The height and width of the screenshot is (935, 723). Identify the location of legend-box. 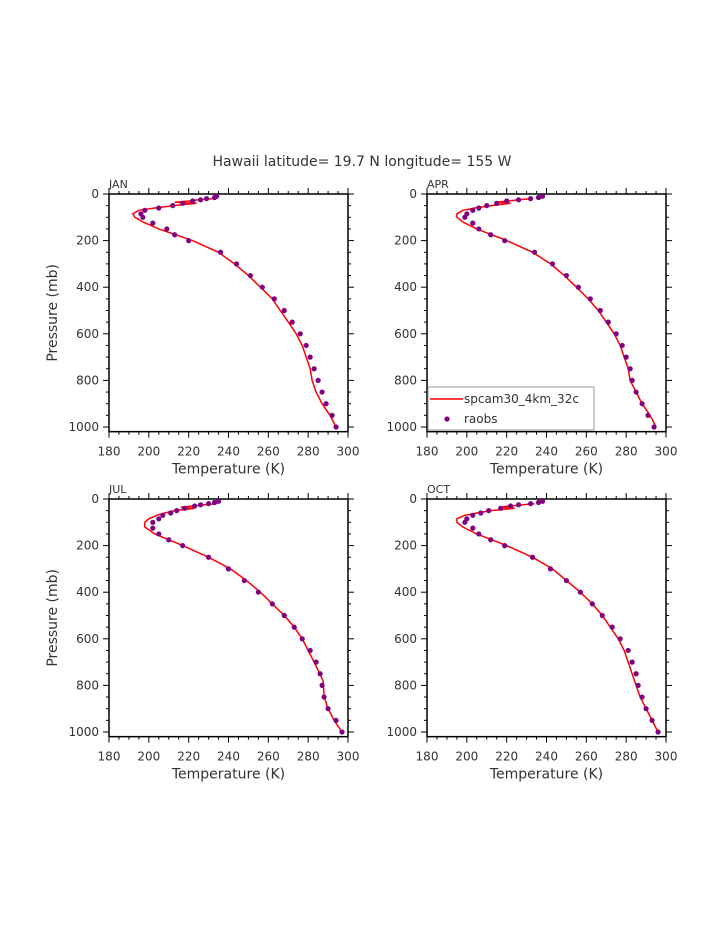
(511, 408).